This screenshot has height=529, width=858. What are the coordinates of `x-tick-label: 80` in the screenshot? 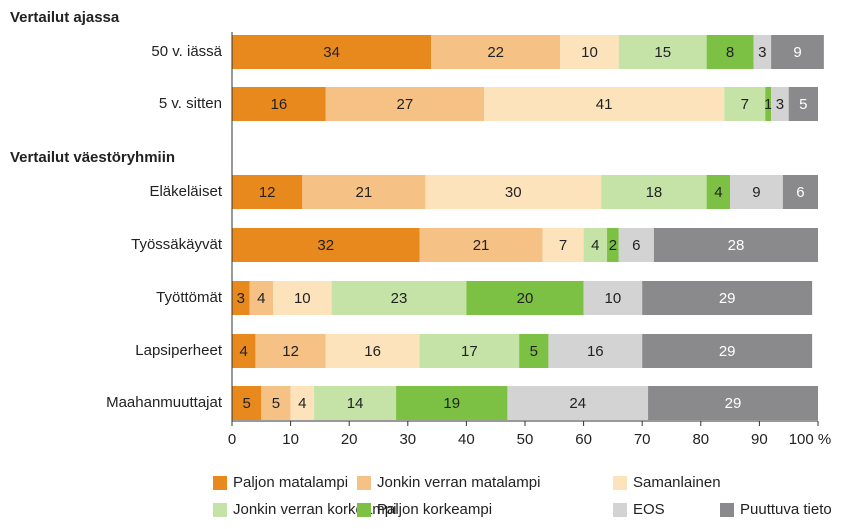 It's located at (700, 439).